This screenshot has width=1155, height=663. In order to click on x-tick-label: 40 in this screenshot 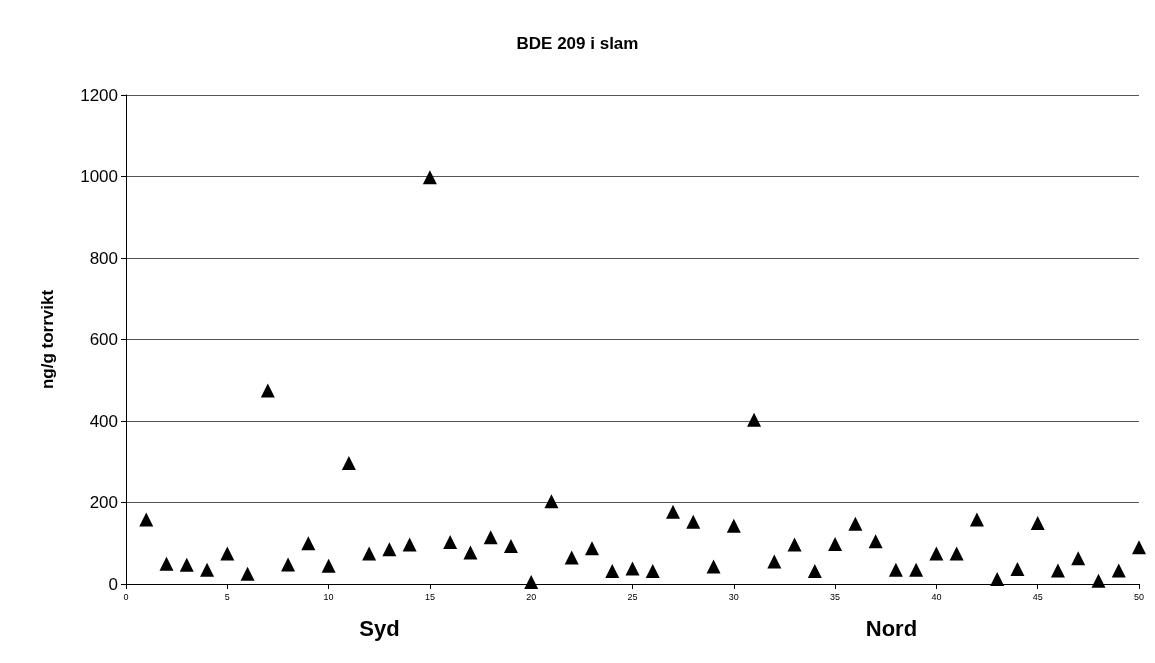, I will do `click(936, 596)`.